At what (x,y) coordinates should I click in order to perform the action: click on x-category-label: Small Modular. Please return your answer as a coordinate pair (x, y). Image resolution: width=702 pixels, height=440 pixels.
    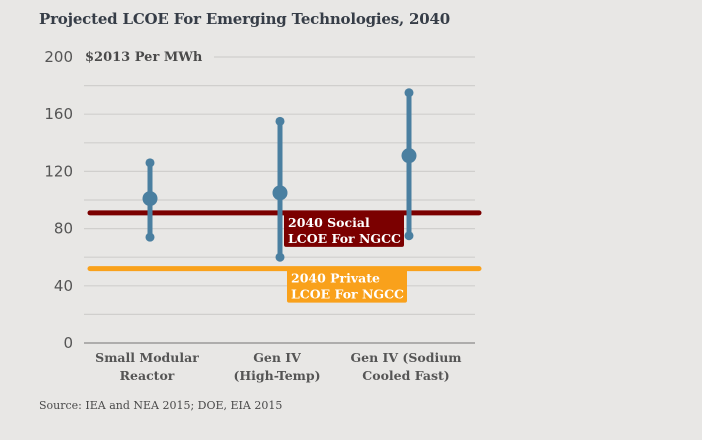
    Looking at the image, I should click on (147, 357).